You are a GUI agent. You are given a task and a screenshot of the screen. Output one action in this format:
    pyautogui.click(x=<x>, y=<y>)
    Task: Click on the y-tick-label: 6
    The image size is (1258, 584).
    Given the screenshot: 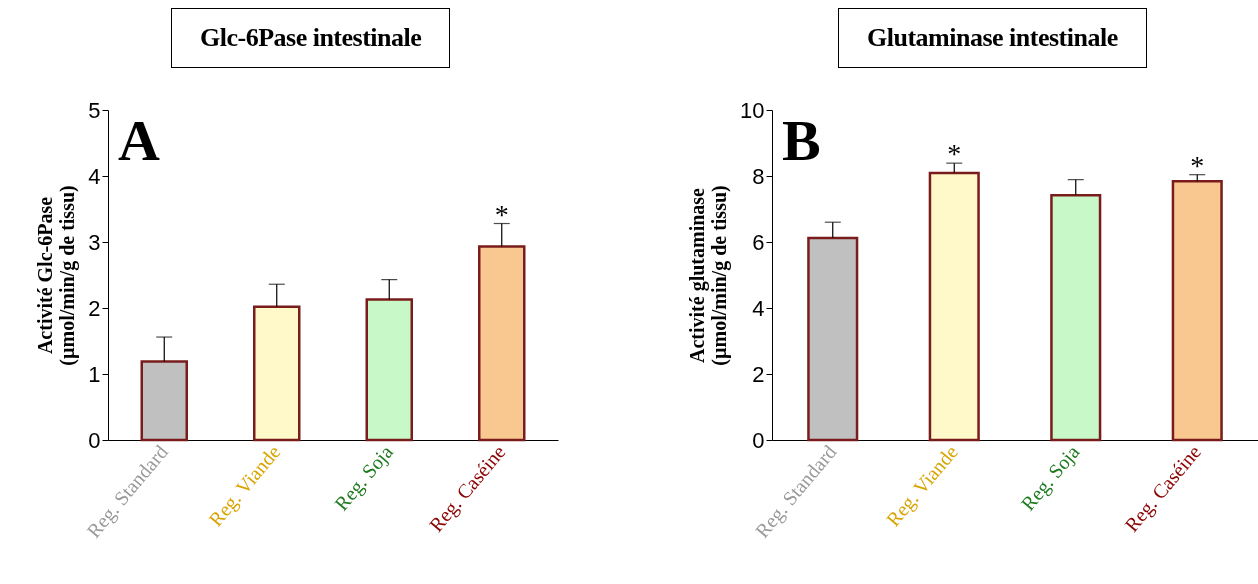 What is the action you would take?
    pyautogui.click(x=758, y=242)
    